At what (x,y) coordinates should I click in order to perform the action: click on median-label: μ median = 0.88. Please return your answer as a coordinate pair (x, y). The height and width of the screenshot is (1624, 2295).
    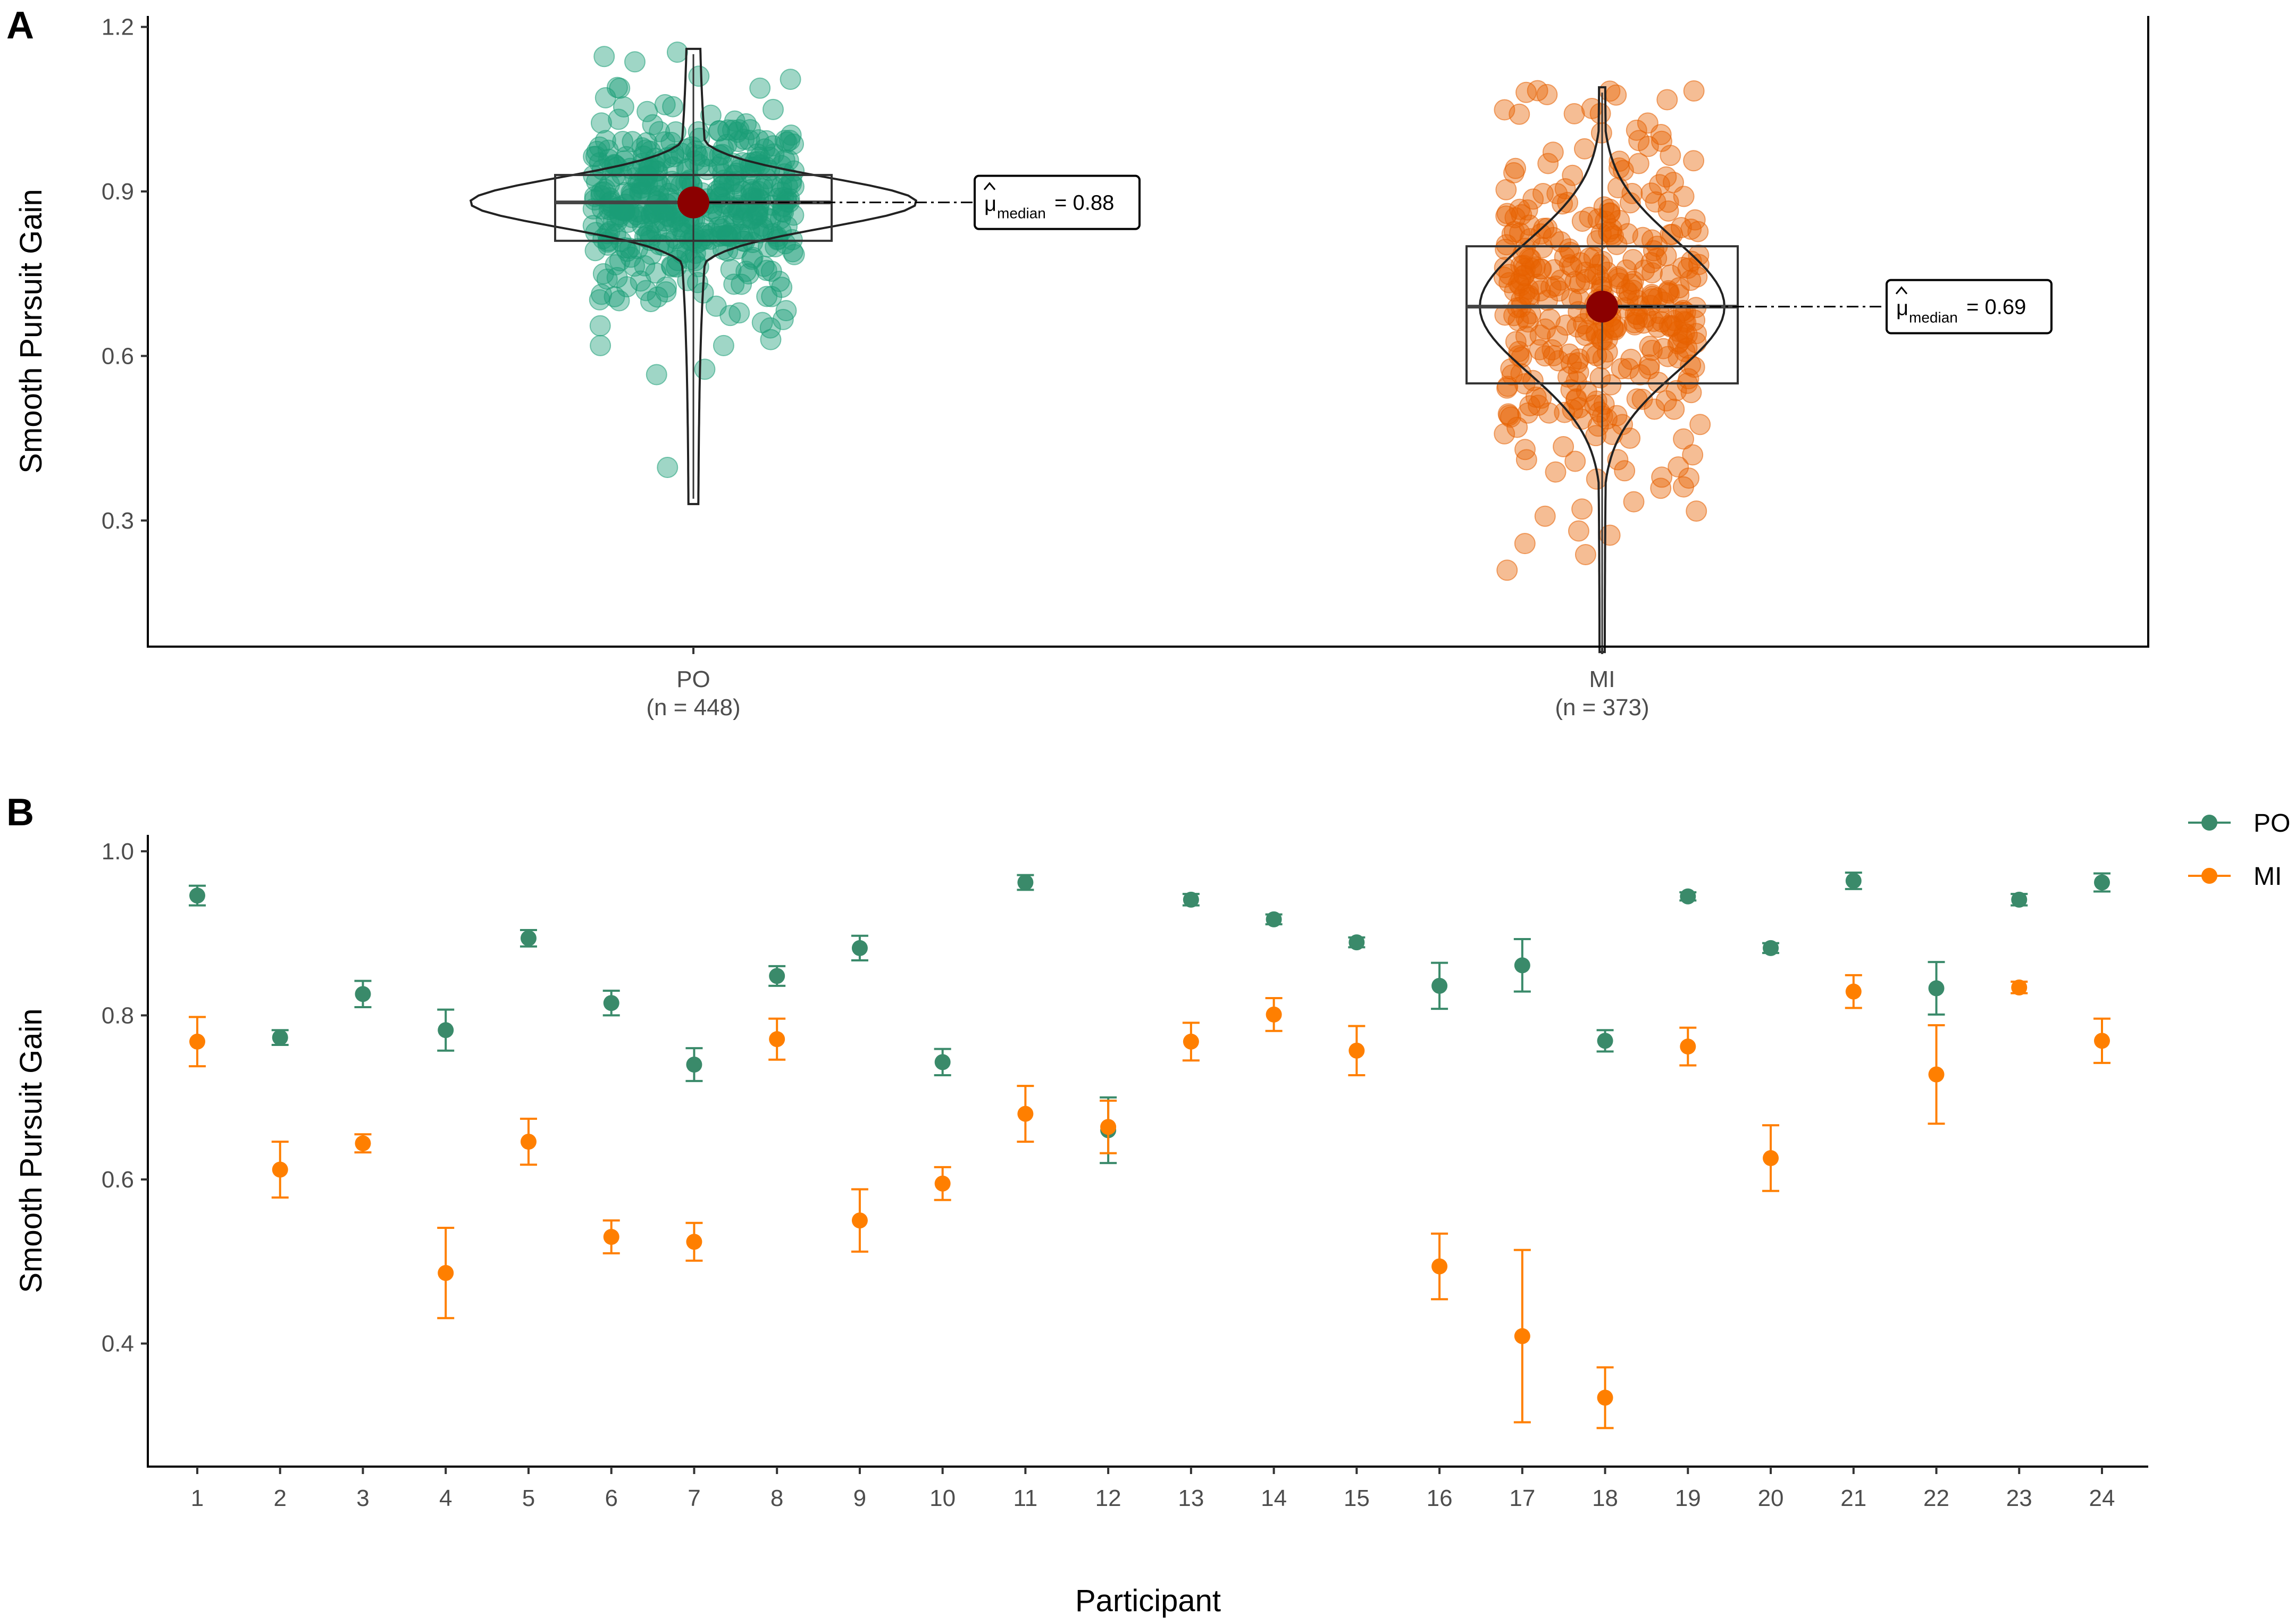
    Looking at the image, I should click on (1057, 202).